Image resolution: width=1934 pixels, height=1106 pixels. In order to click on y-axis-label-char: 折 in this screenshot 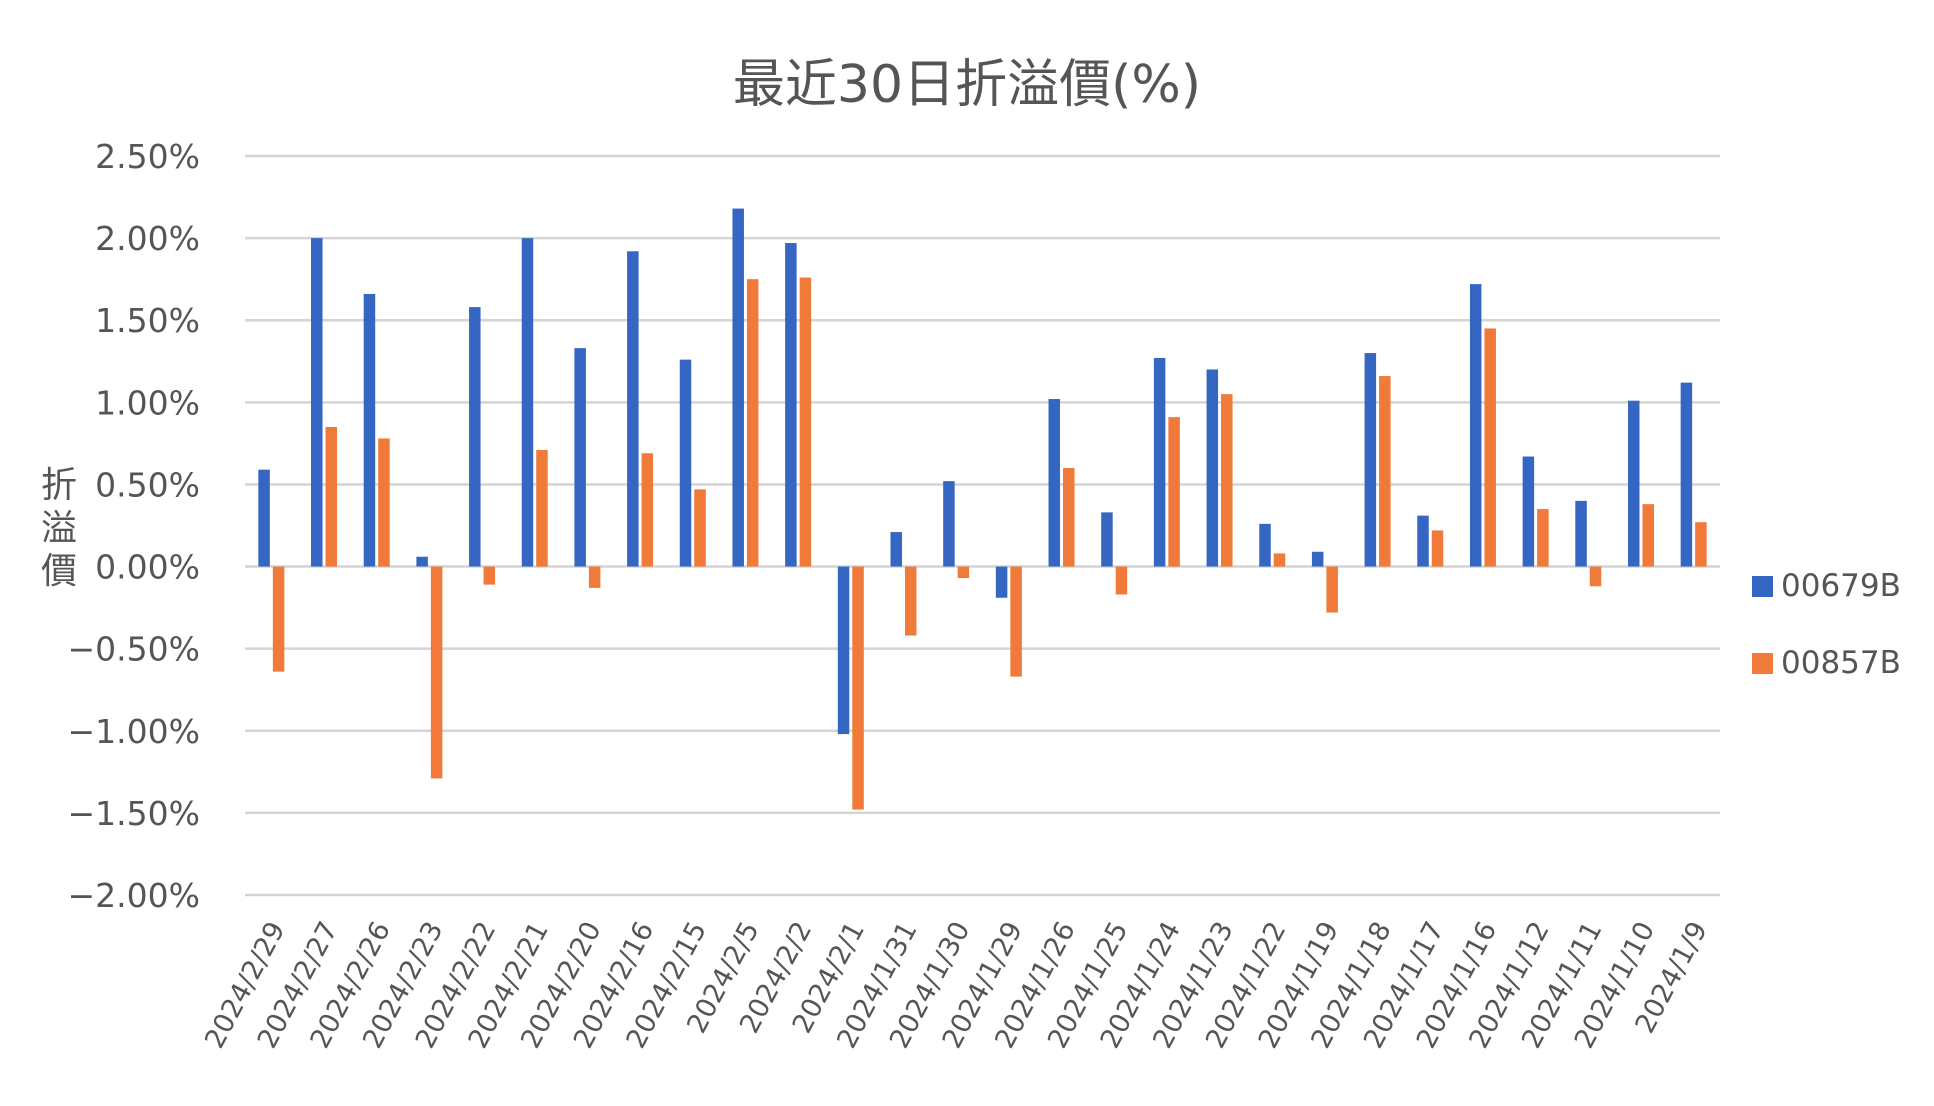, I will do `click(59, 485)`.